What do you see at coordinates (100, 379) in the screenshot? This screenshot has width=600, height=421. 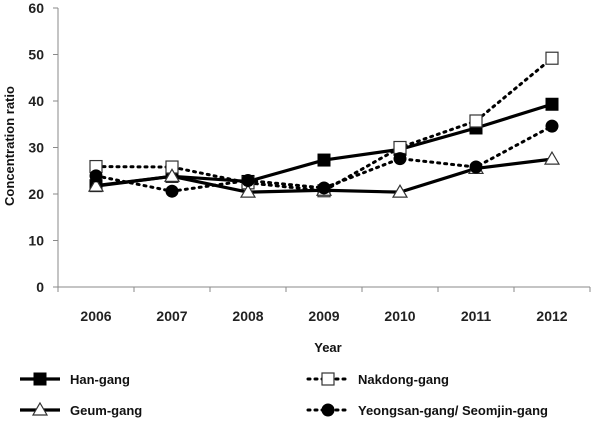 I see `legend-label: Han-gang` at bounding box center [100, 379].